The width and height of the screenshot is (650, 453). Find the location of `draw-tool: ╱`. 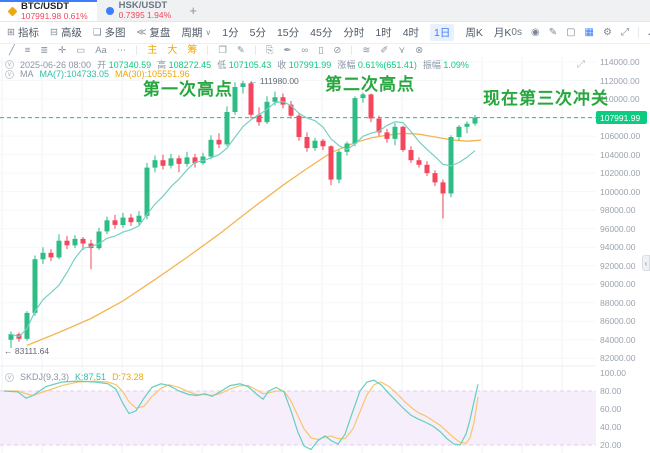

draw-tool: ╱ is located at coordinates (12, 50).